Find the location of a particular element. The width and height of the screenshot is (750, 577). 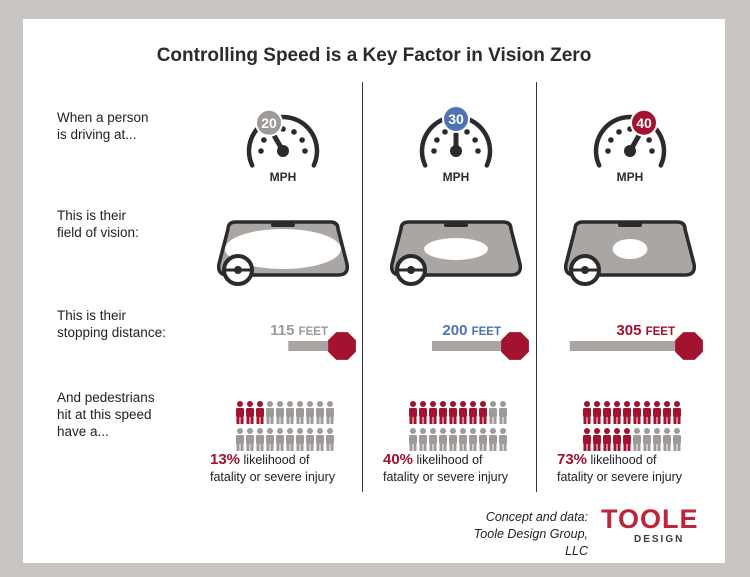

speed-value: 40 is located at coordinates (644, 123).